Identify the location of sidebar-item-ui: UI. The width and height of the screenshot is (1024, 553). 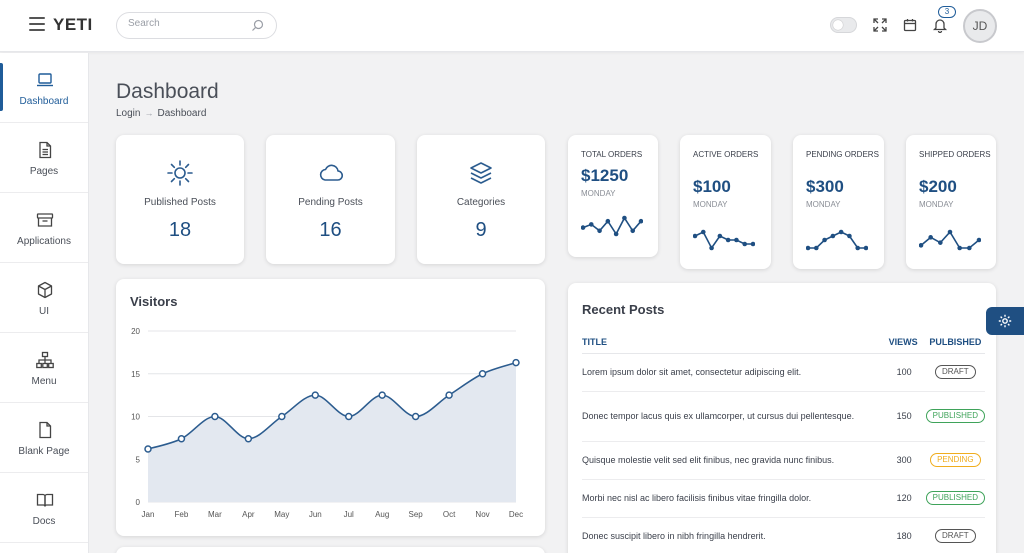
(44, 298).